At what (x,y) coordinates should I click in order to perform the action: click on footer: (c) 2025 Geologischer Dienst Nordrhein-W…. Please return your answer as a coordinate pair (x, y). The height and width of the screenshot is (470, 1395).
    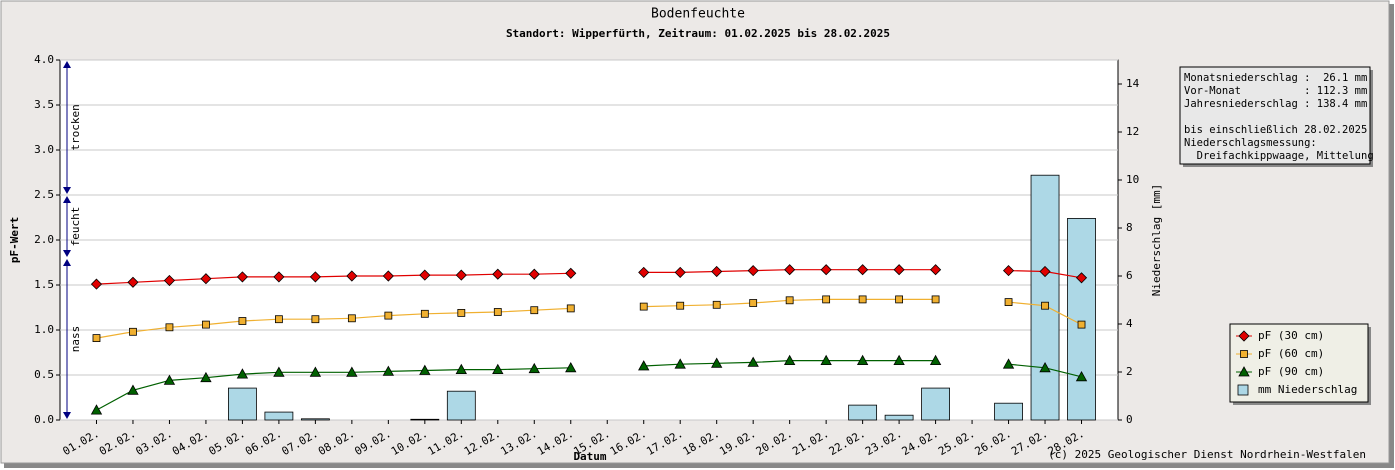
    Looking at the image, I should click on (1207, 454).